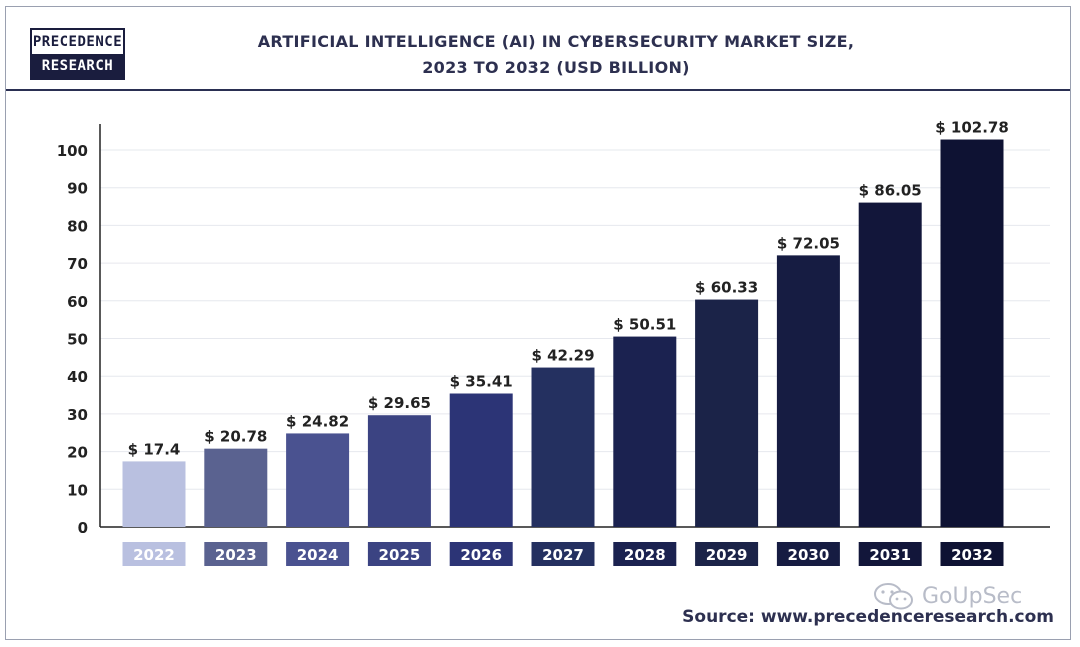 This screenshot has width=1080, height=647. I want to click on x-tick-label: 2024, so click(318, 555).